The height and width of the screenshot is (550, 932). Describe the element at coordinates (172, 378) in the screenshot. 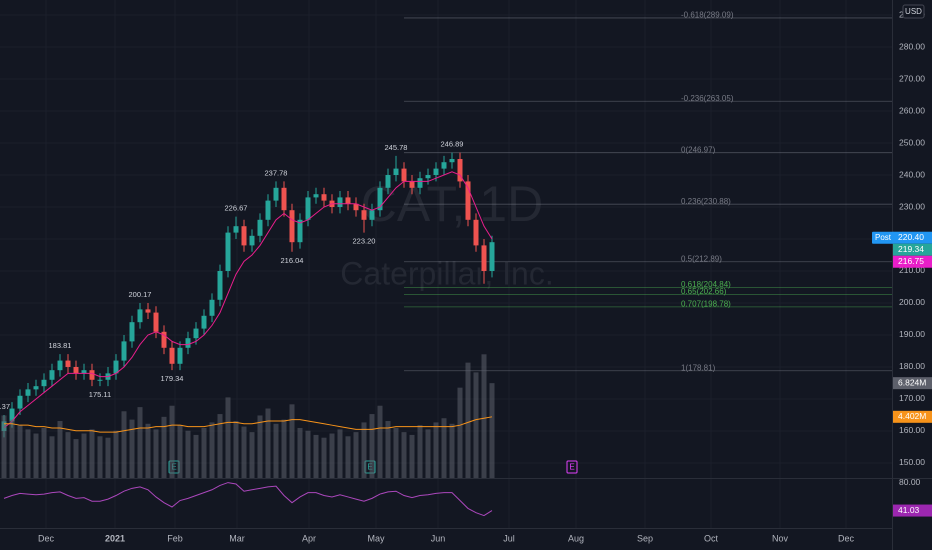

I see `price-annotation: 179.34` at that location.